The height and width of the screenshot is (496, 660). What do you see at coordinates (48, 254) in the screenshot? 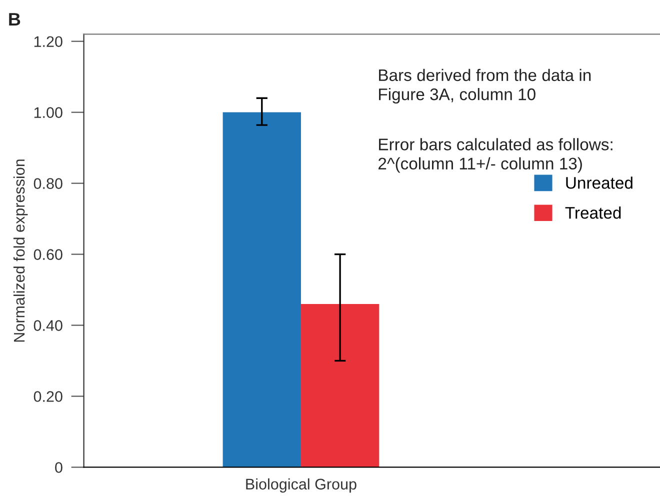
I see `y-tick-label: 0.60` at bounding box center [48, 254].